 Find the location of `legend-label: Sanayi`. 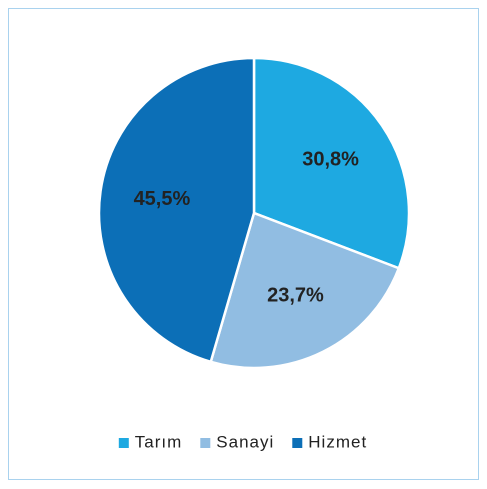

legend-label: Sanayi is located at coordinates (245, 441).